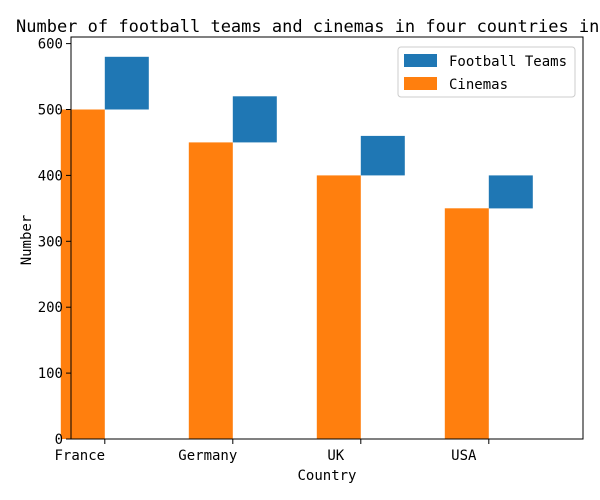 The height and width of the screenshot is (500, 600). What do you see at coordinates (50, 242) in the screenshot?
I see `y-tick-label-300: 300` at bounding box center [50, 242].